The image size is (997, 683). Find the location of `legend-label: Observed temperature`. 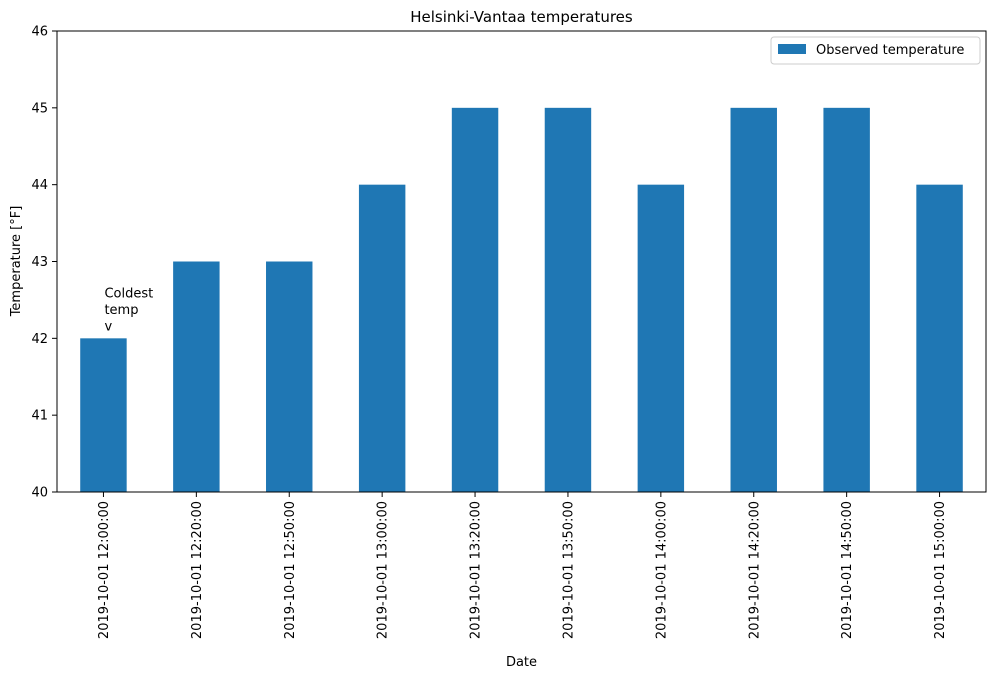

legend-label: Observed temperature is located at coordinates (890, 50).